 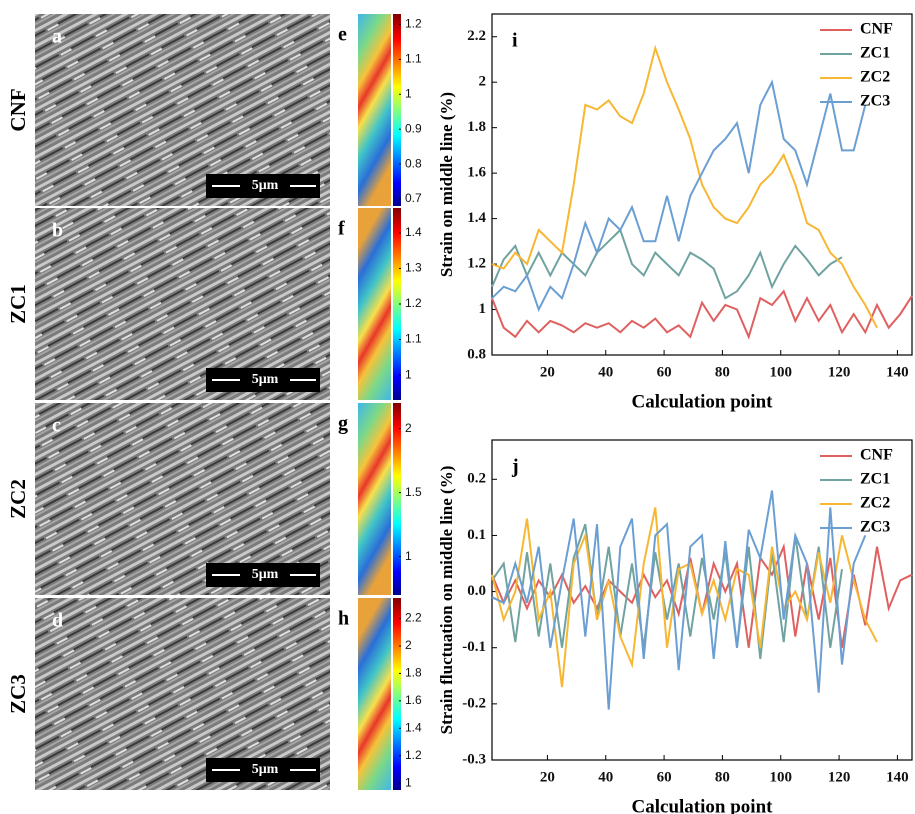 What do you see at coordinates (57, 621) in the screenshot?
I see `panel-letter: d` at bounding box center [57, 621].